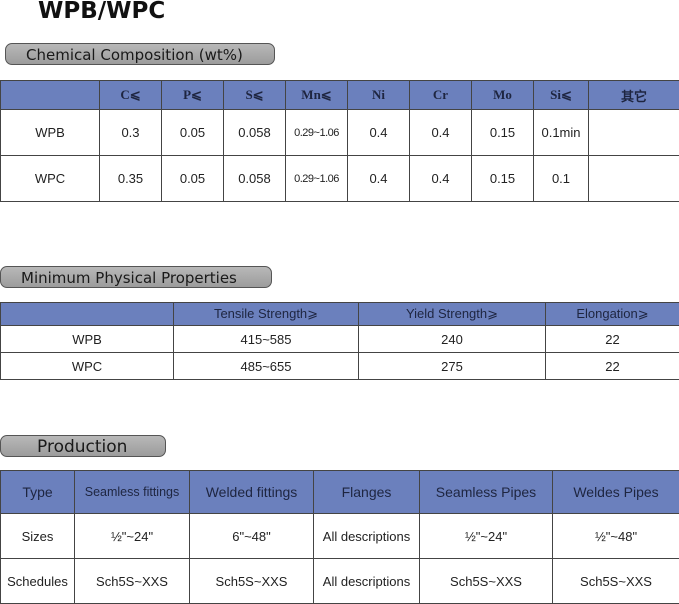  I want to click on header-cell: S⩽, so click(254, 95).